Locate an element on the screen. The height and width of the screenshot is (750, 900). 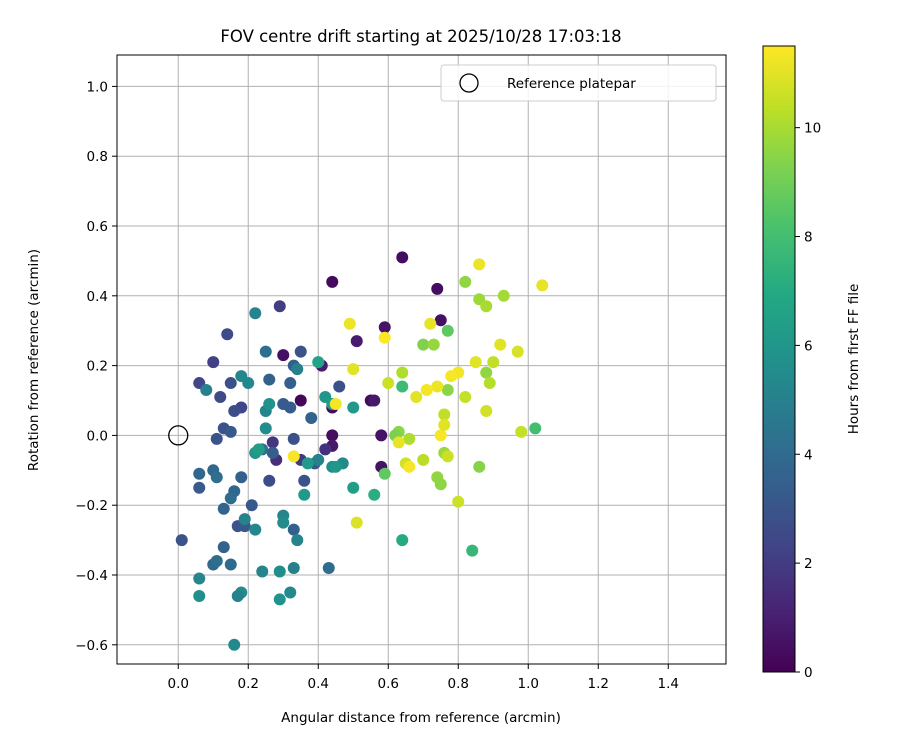
legend: Reference platepar is located at coordinates (578, 83).